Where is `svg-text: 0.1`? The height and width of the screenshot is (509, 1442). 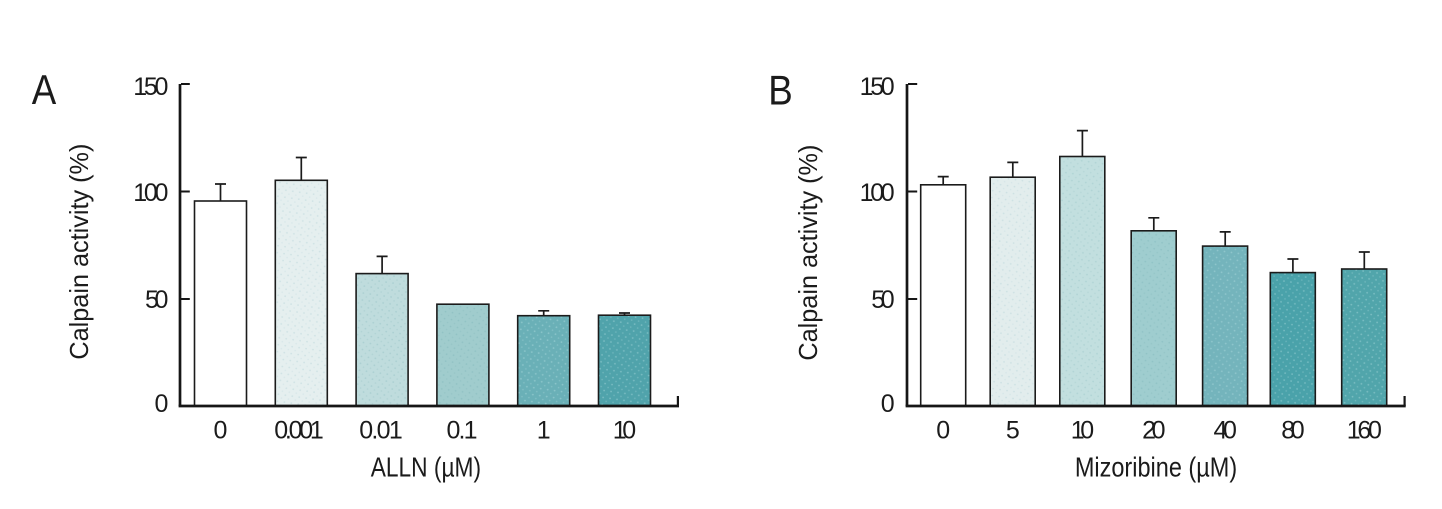
svg-text: 0.1 is located at coordinates (462, 431).